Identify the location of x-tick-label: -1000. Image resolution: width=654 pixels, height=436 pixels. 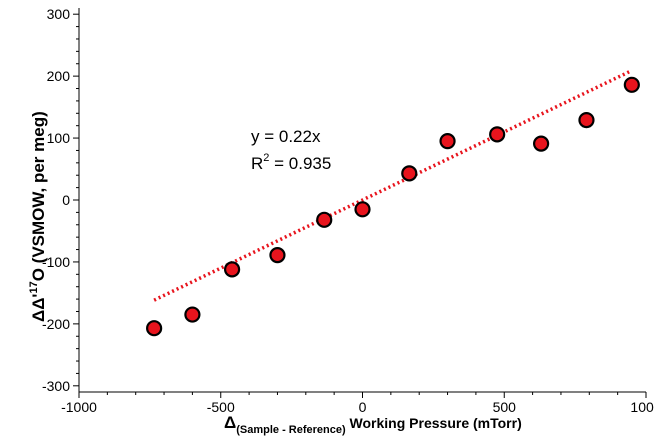
(79, 407).